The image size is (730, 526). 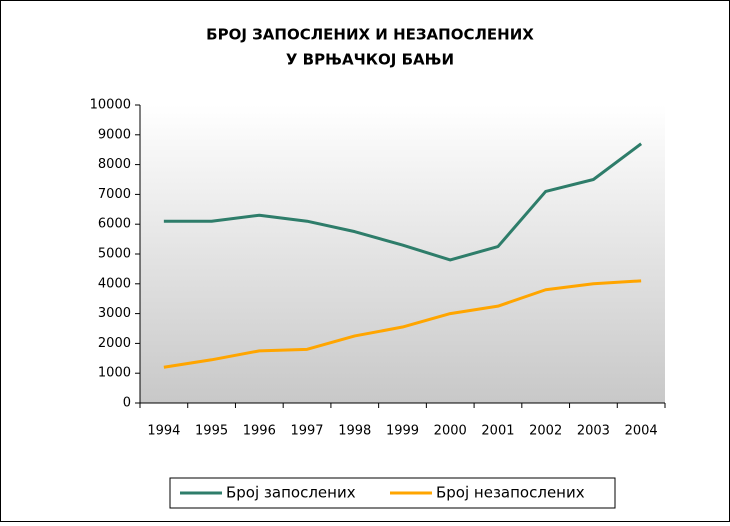 What do you see at coordinates (370, 60) in the screenshot?
I see `chart-title: У ВРЊАЧКОЈ БАЊИ` at bounding box center [370, 60].